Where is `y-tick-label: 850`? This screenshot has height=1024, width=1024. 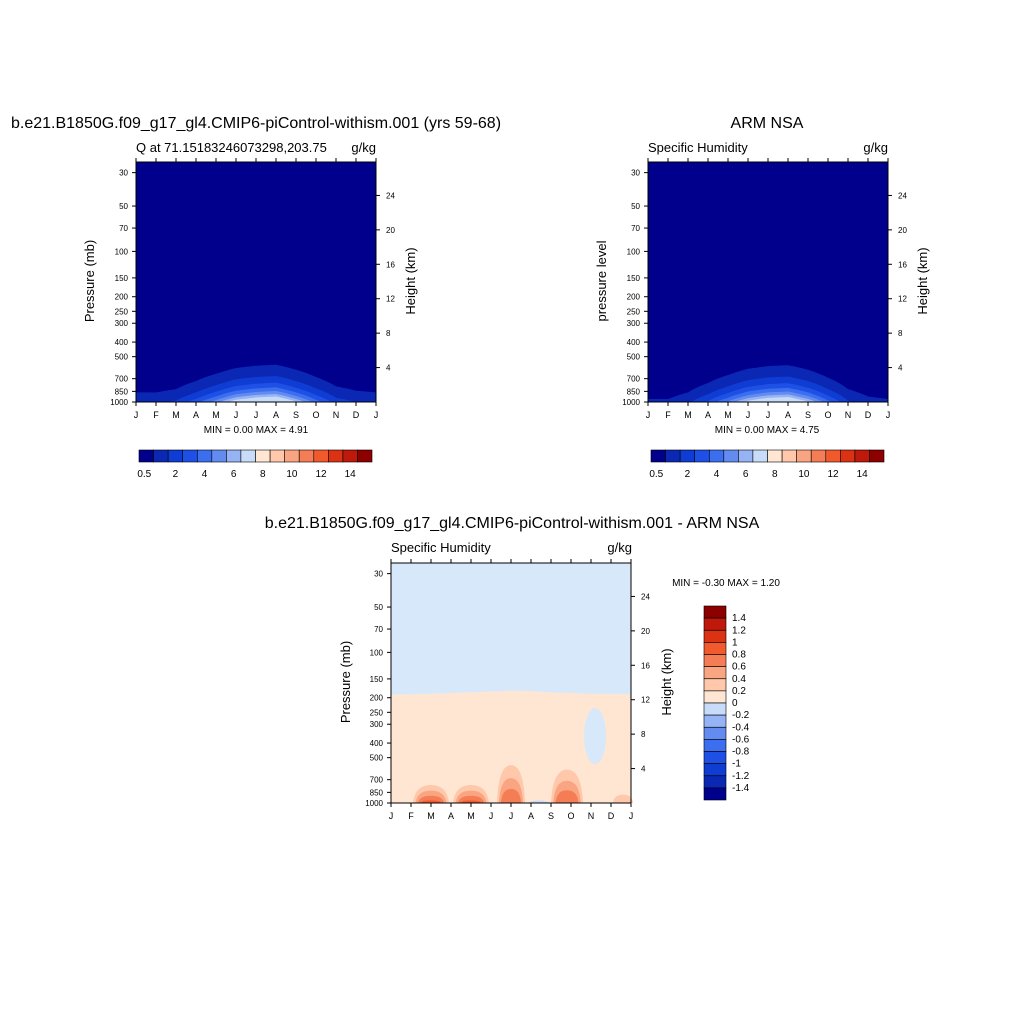
y-tick-label: 850 is located at coordinates (377, 792).